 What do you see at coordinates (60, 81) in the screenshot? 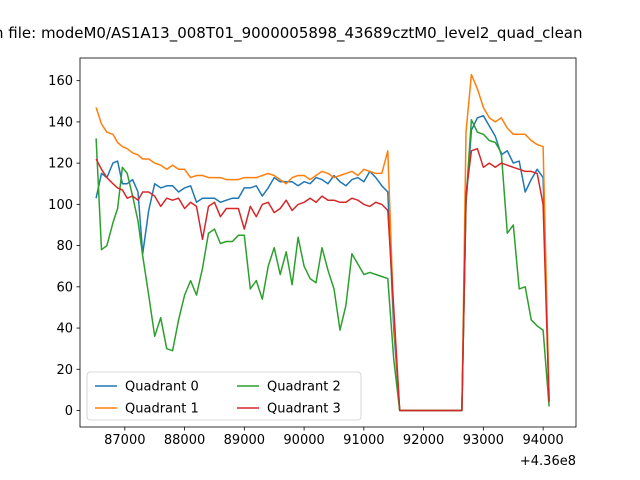
I see `y-tick-label: 160` at bounding box center [60, 81].